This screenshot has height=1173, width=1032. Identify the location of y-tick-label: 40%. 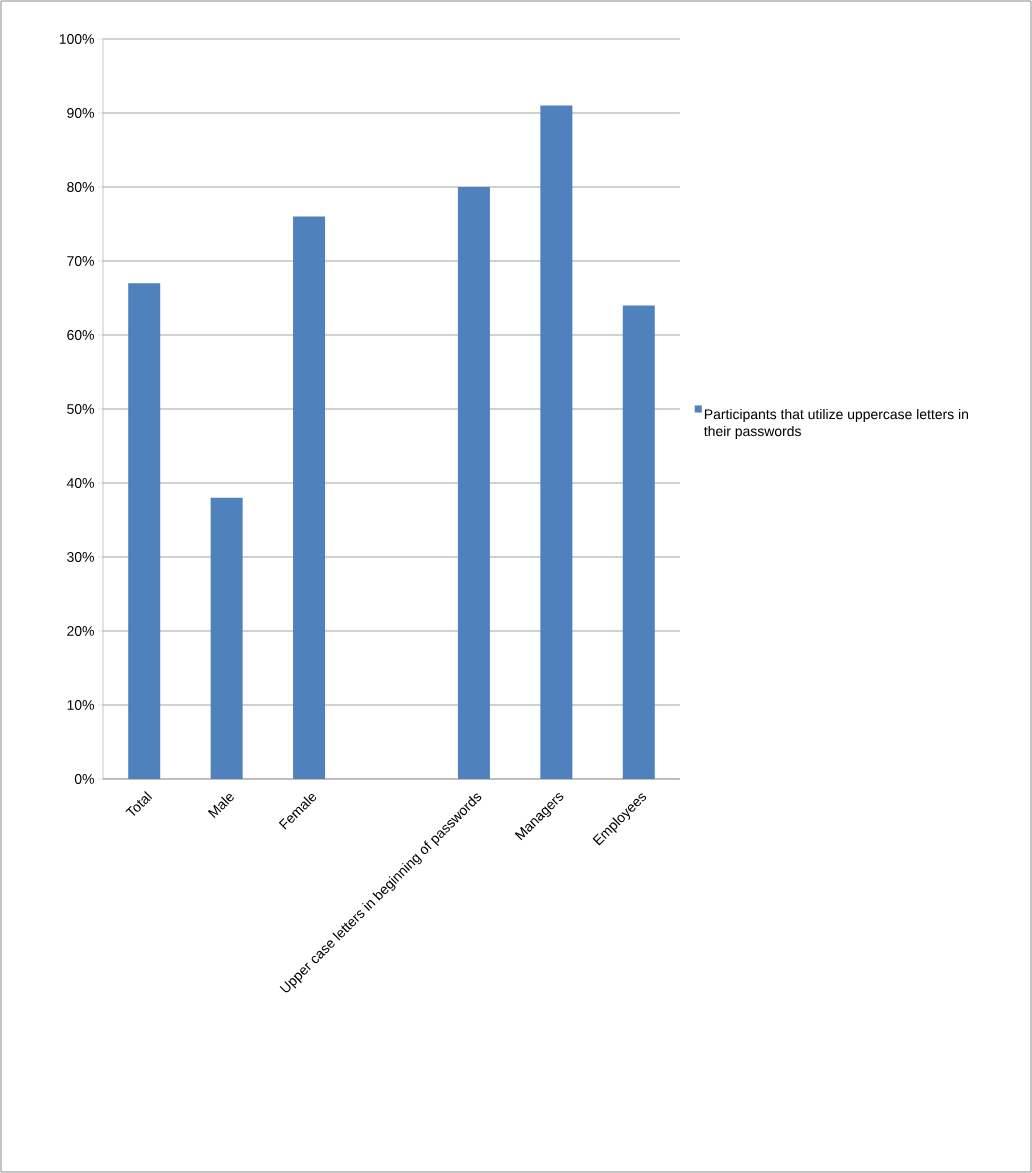
(80, 483).